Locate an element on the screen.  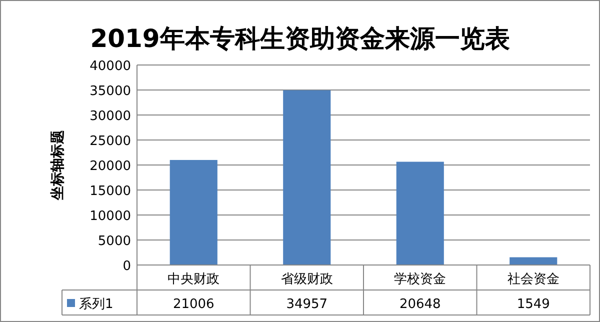
y-tick-label: 10000 is located at coordinates (110, 216).